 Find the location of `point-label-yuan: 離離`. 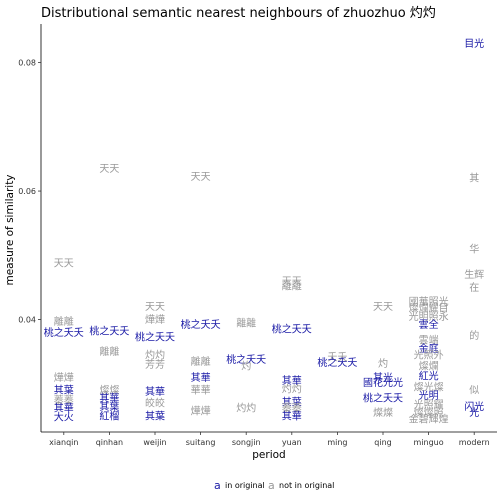

point-label-yuan: 離離 is located at coordinates (292, 286).